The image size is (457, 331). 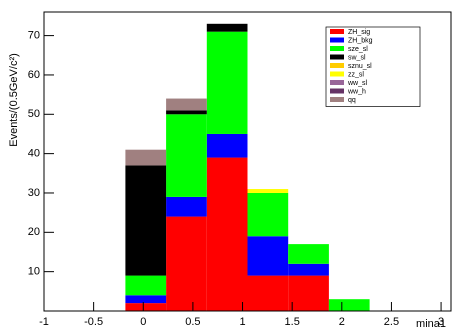 I want to click on y-tick-label: 50, so click(x=34, y=114).